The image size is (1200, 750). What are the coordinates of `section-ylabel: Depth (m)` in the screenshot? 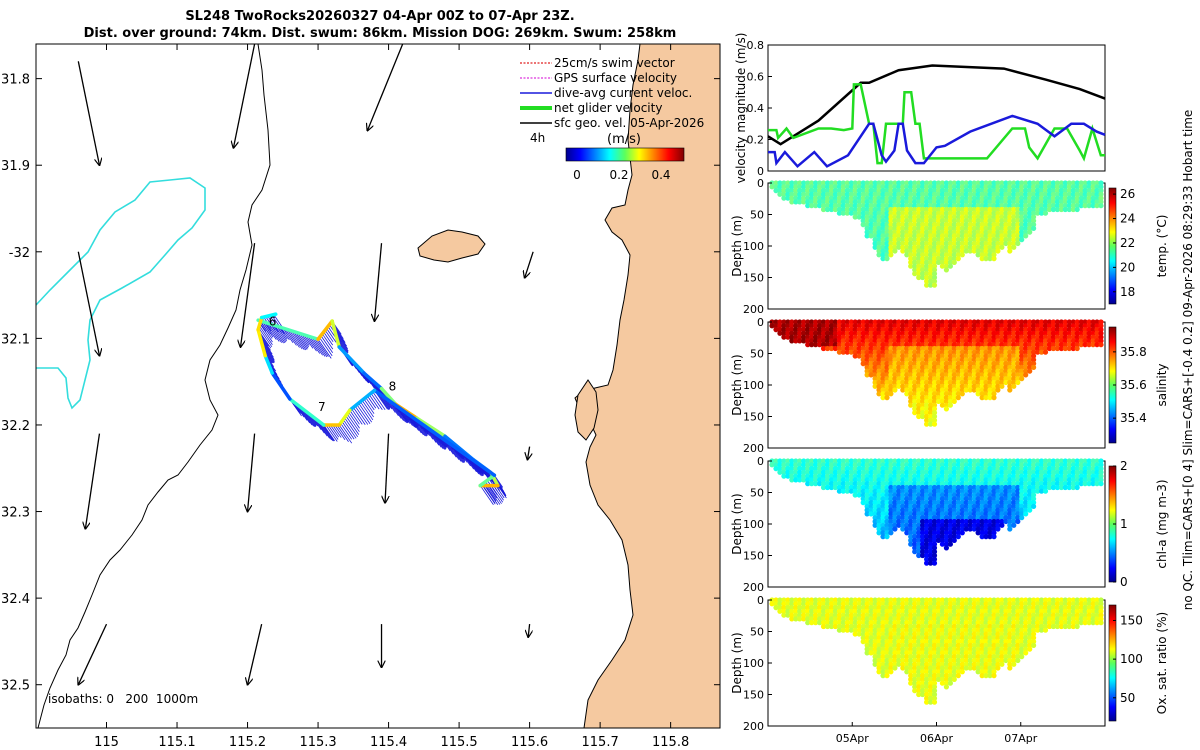 It's located at (737, 523).